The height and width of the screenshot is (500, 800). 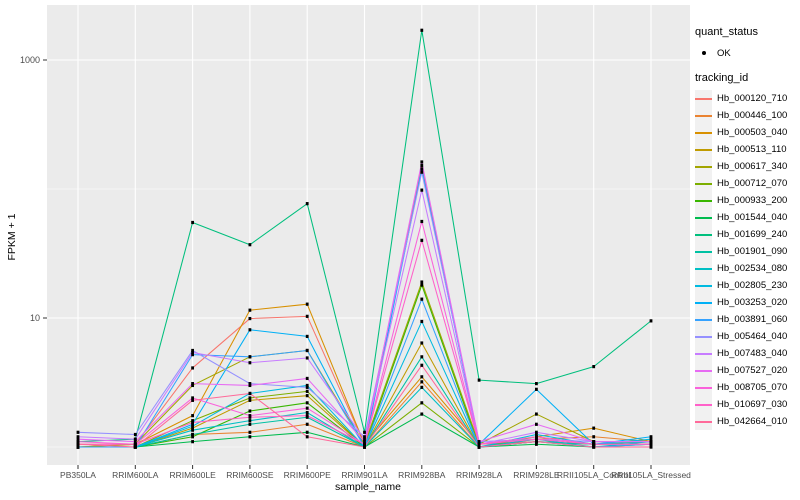 I want to click on legend-item-Hb_000933_200: Hb_000933_200, so click(x=747, y=200).